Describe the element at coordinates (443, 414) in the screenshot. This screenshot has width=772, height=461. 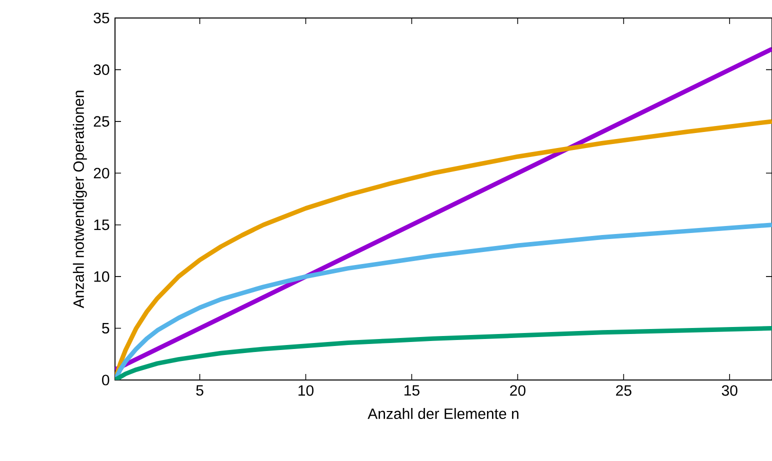
I see `x-axis-title: Anzahl der Elemente n` at that location.